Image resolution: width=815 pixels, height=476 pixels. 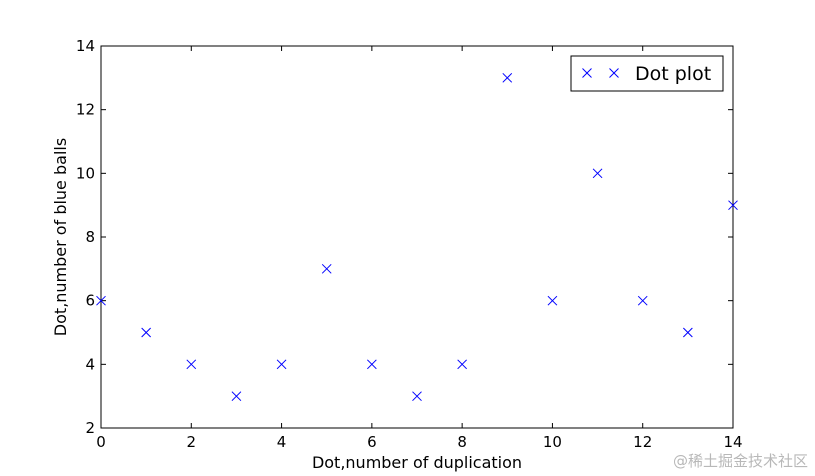 I want to click on x-tick-label: 8, so click(x=462, y=442).